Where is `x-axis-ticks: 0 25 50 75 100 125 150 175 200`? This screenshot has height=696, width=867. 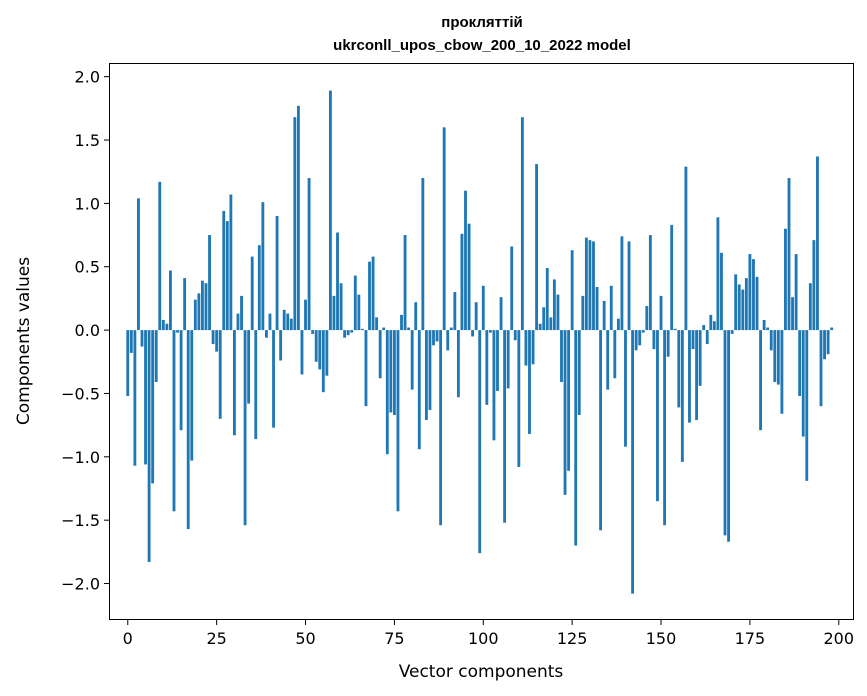
x-axis-ticks: 0 25 50 75 100 125 150 175 200 is located at coordinates (488, 633).